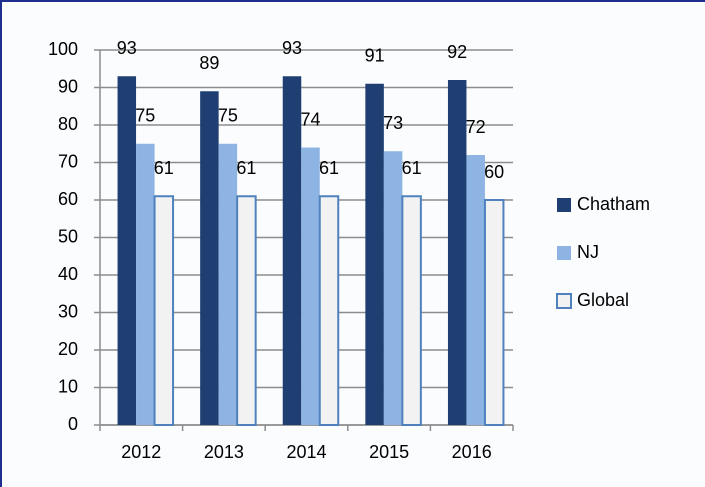  I want to click on x-tick-label: 2016, so click(472, 452).